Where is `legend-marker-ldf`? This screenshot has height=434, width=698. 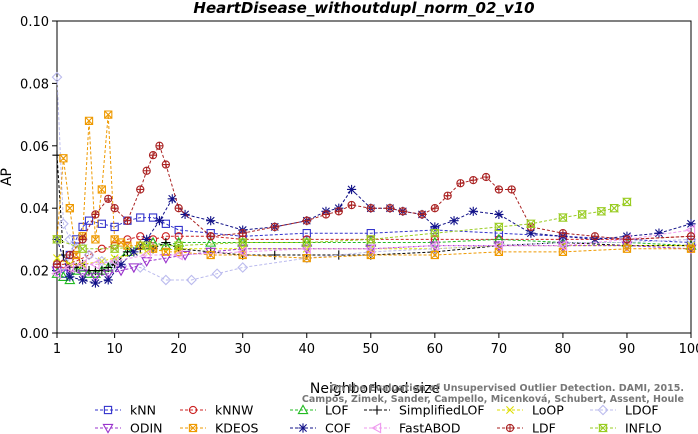 legend-marker-ldf is located at coordinates (510, 428).